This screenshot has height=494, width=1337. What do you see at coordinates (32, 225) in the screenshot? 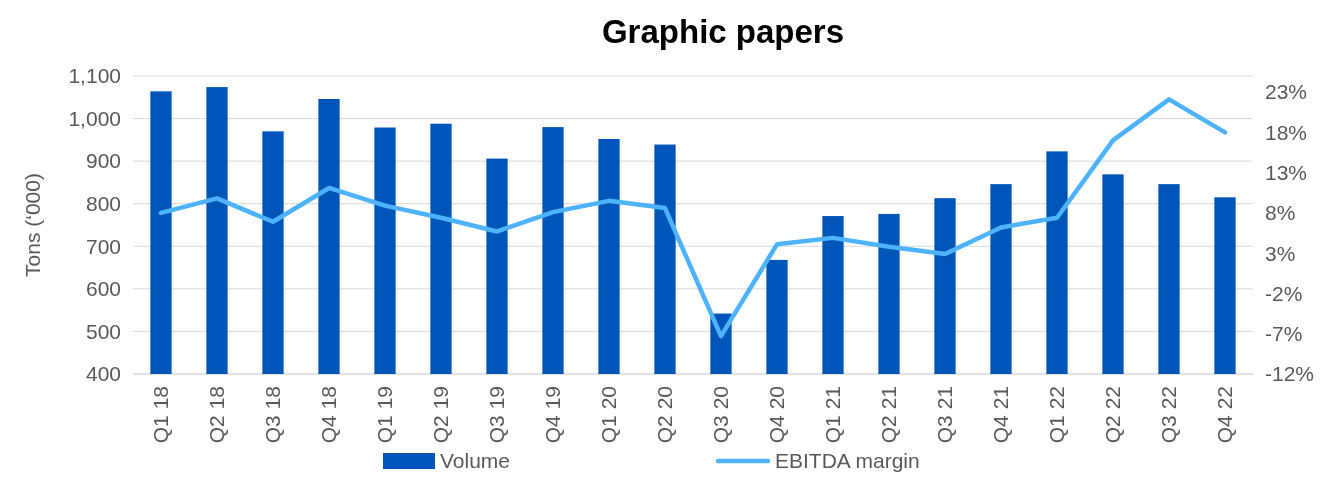
I see `y-axis-title: Tons (‘000)` at bounding box center [32, 225].